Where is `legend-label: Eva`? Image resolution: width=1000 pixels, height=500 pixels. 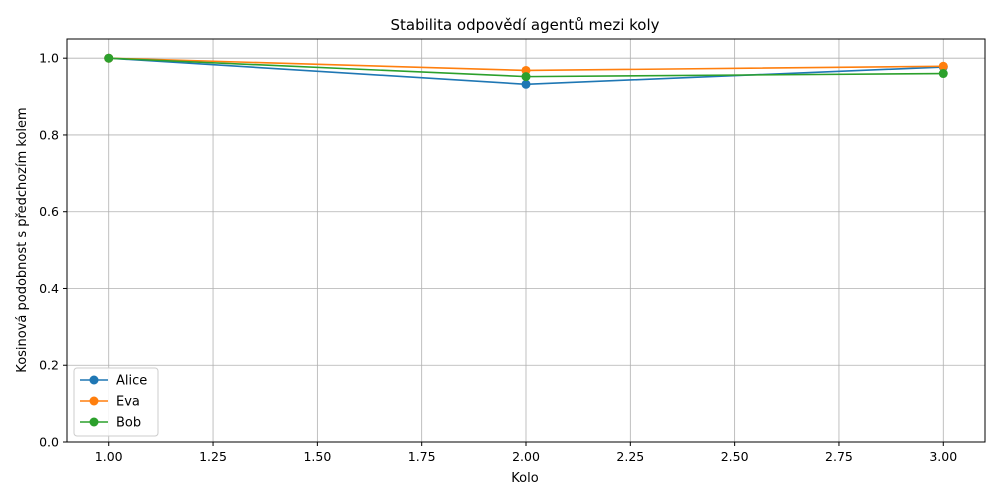 legend-label: Eva is located at coordinates (128, 402).